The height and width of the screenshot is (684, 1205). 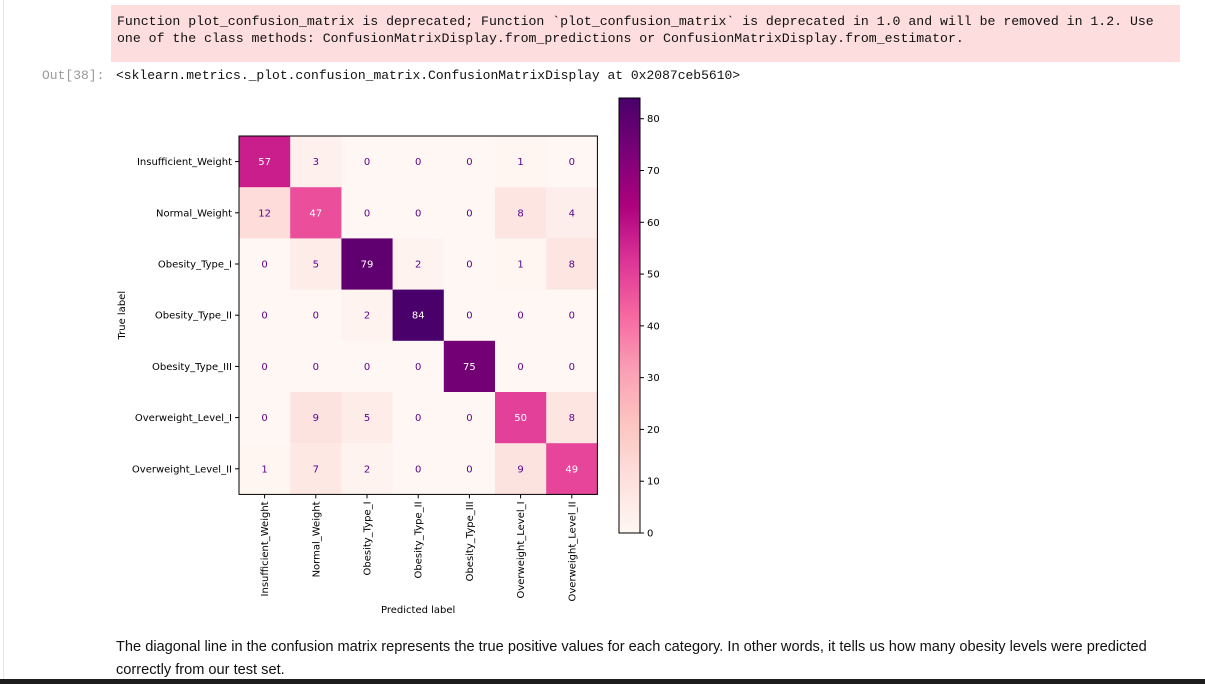 I want to click on colorbar-tick-label: 30, so click(x=653, y=378).